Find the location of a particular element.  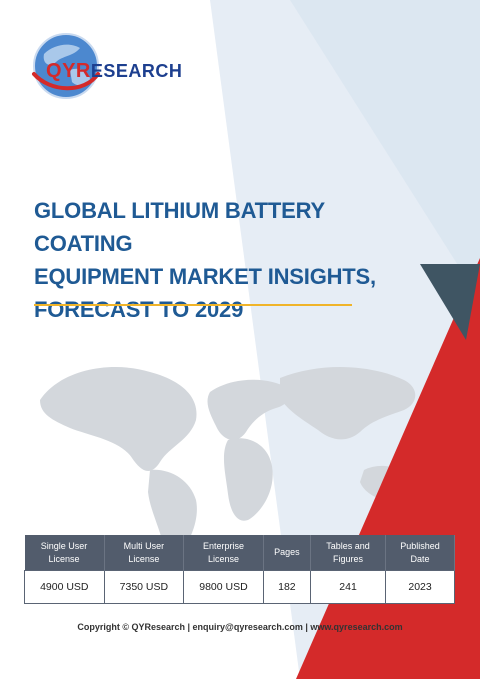

tables-figures-value: 241 is located at coordinates (348, 587).